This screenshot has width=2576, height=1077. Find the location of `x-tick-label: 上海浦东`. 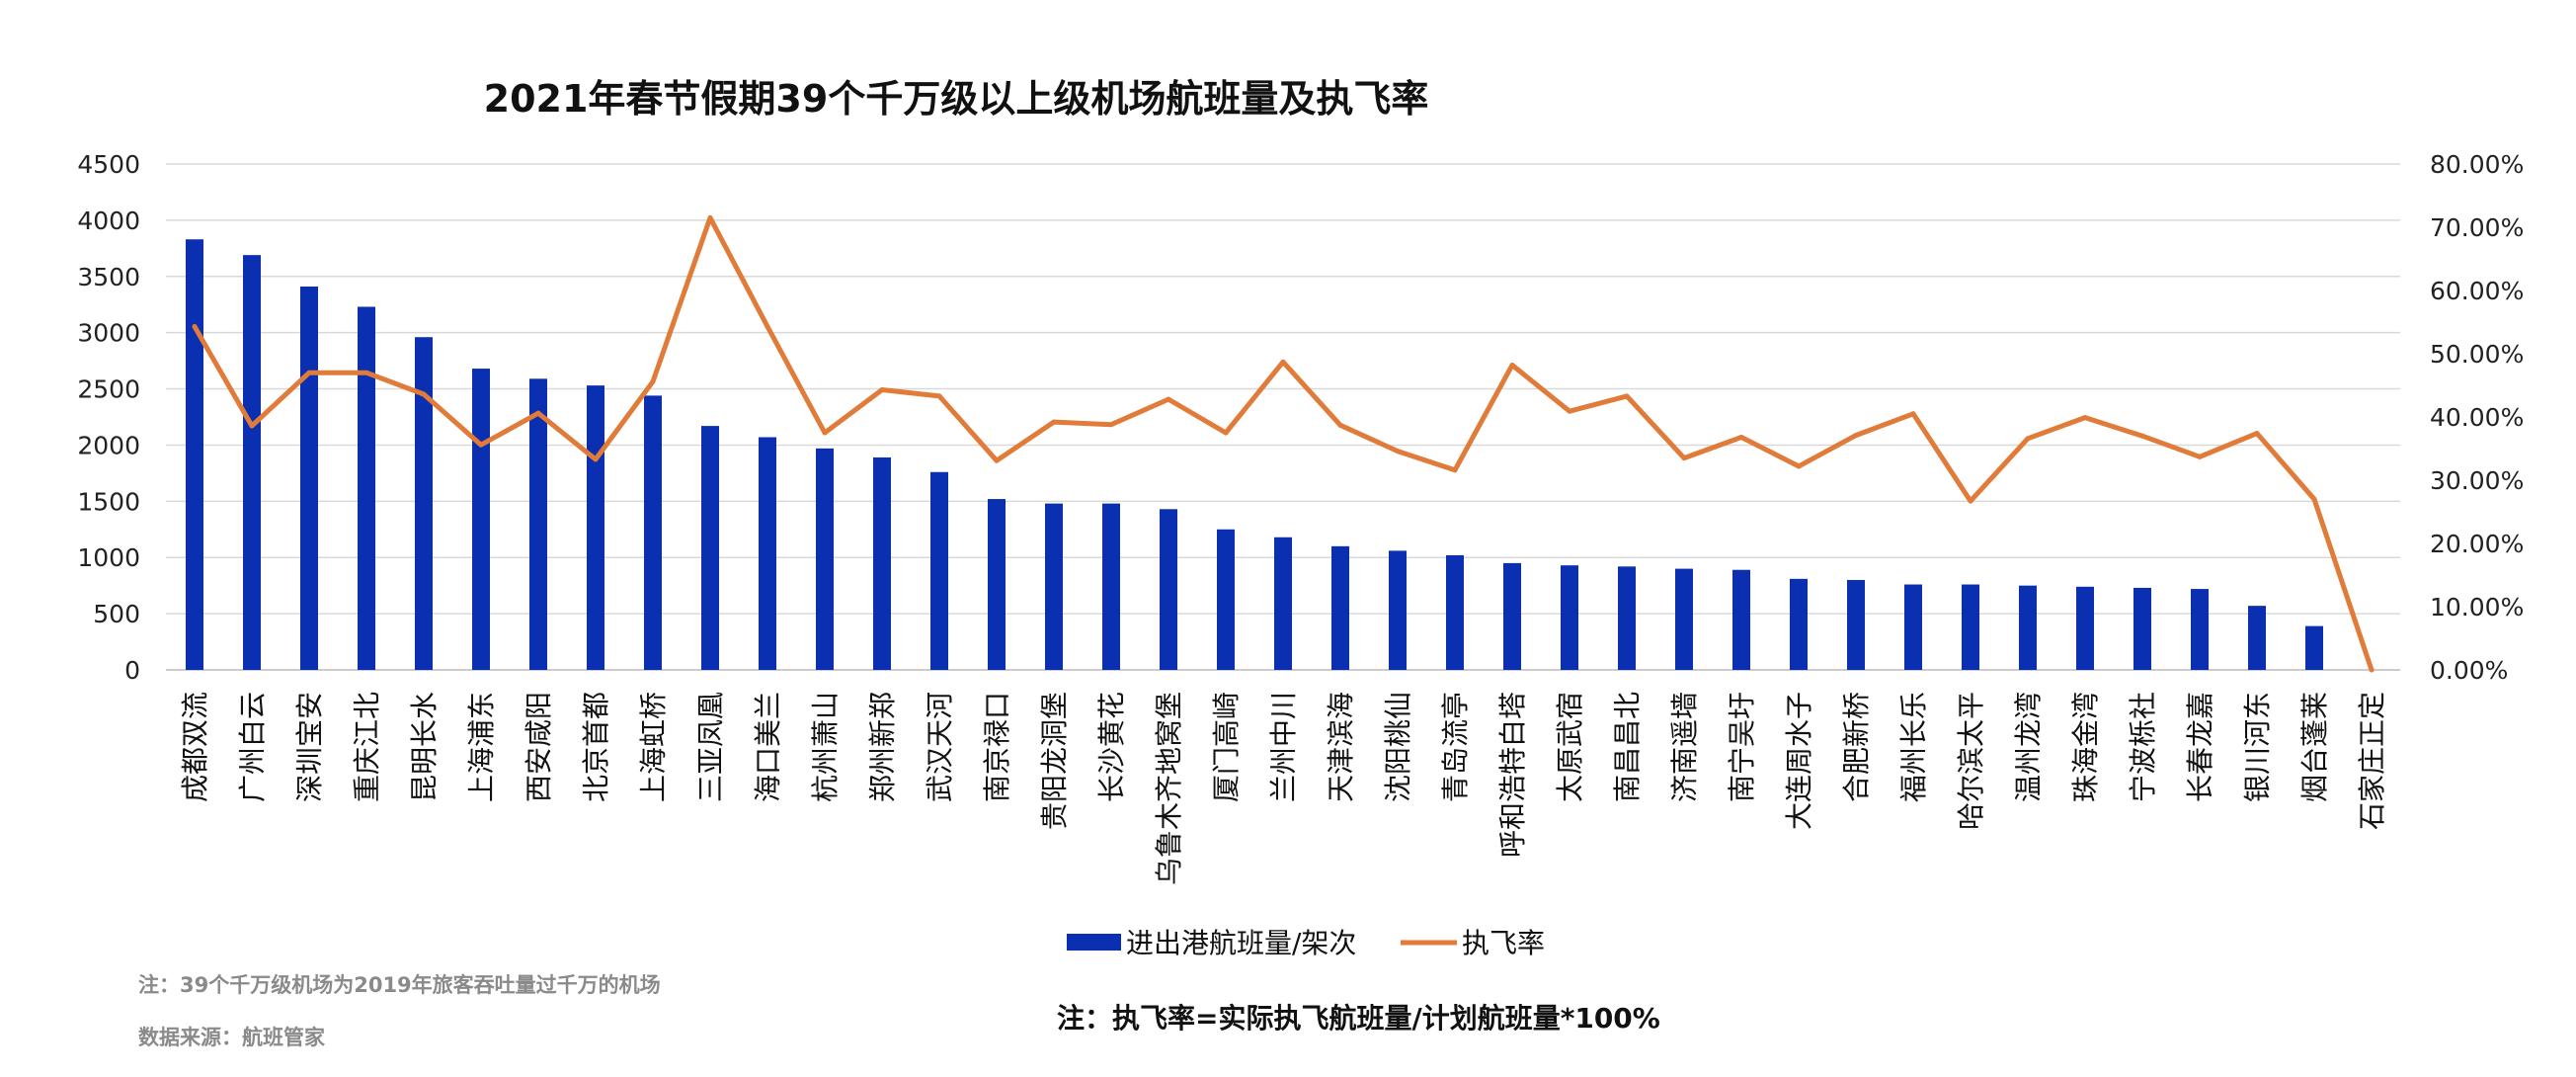

x-tick-label: 上海浦东 is located at coordinates (481, 747).